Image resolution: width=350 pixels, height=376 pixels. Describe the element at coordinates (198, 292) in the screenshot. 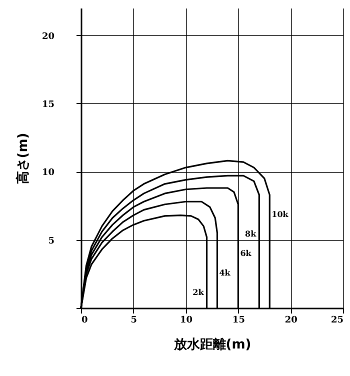

I see `series-label: 2k` at that location.